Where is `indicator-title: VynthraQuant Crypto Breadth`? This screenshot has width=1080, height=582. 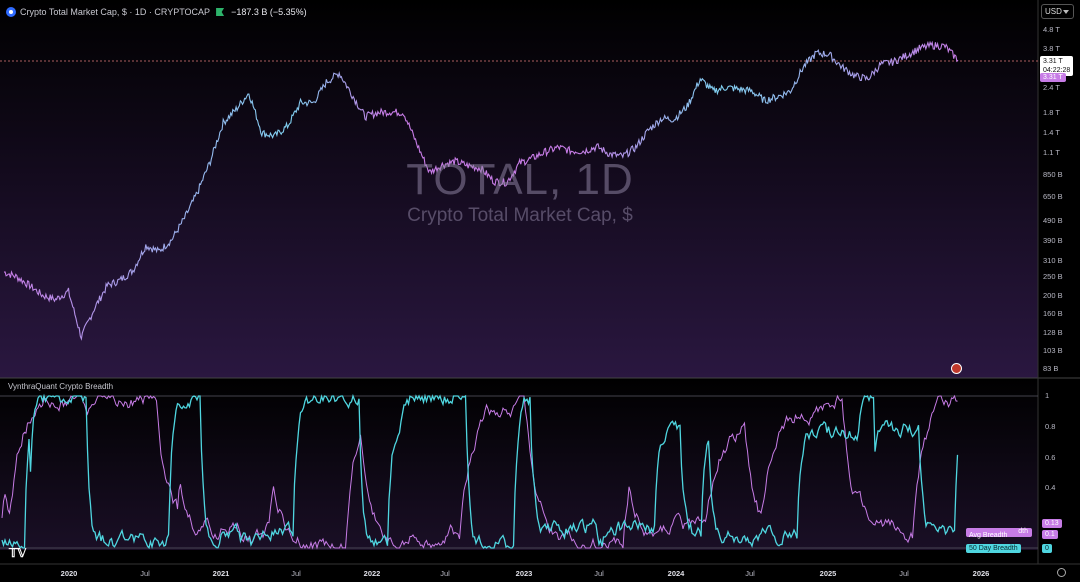
indicator-title: VynthraQuant Crypto Breadth is located at coordinates (61, 386).